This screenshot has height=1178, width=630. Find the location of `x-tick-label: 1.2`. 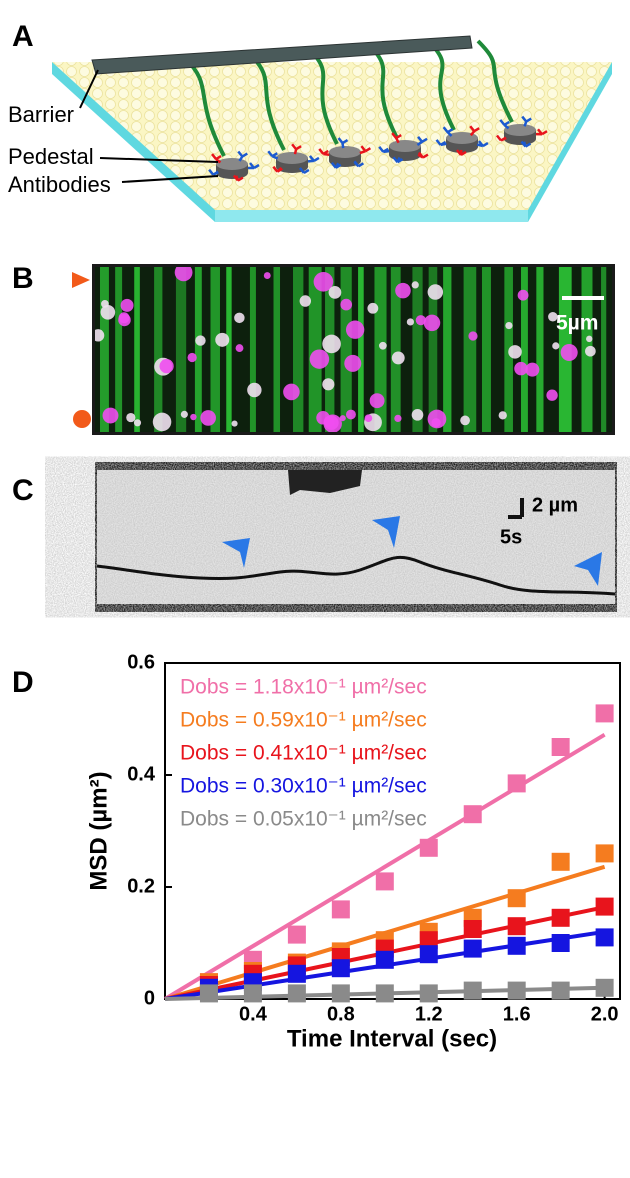

x-tick-label: 1.2 is located at coordinates (429, 1014).